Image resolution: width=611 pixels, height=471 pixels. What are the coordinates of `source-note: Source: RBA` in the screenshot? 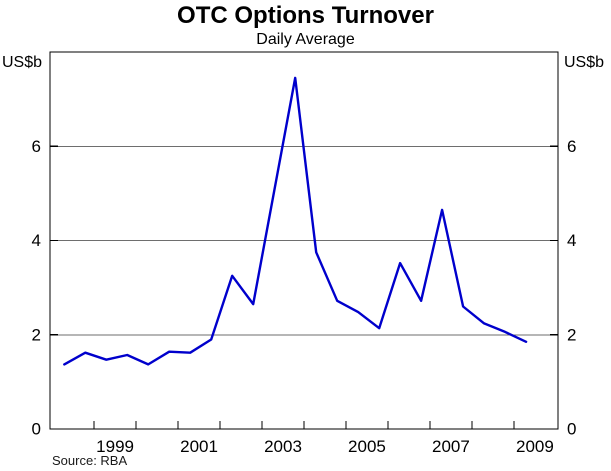 It's located at (90, 460).